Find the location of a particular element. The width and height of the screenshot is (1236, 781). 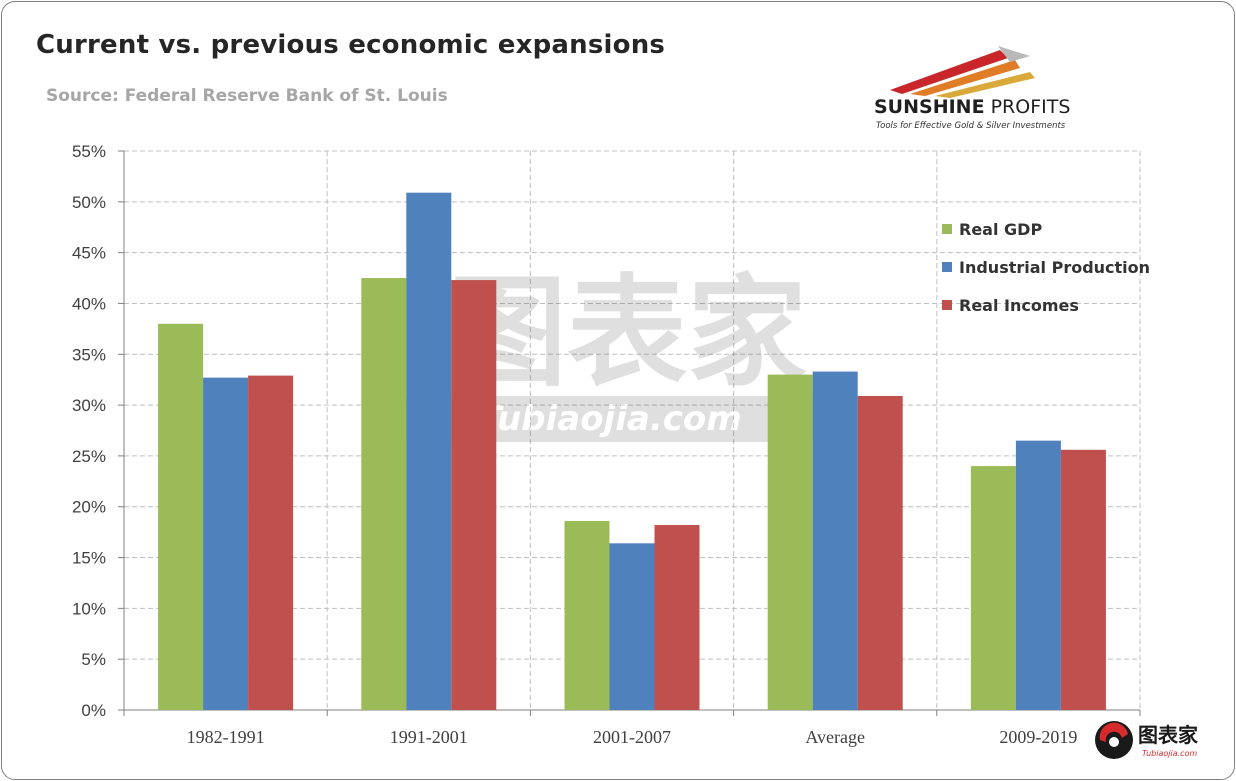

watermark-corner-latin: Tubiaojia.com is located at coordinates (1169, 753).